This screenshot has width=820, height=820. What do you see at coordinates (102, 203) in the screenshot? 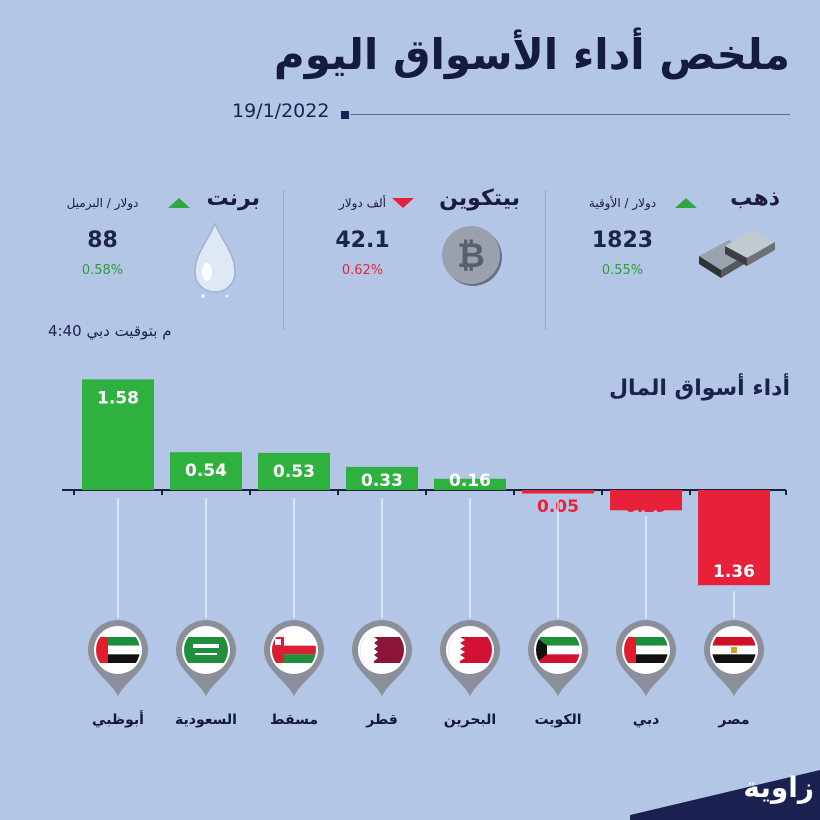
I see `ticker-unit: دولار / البرميل` at bounding box center [102, 203].